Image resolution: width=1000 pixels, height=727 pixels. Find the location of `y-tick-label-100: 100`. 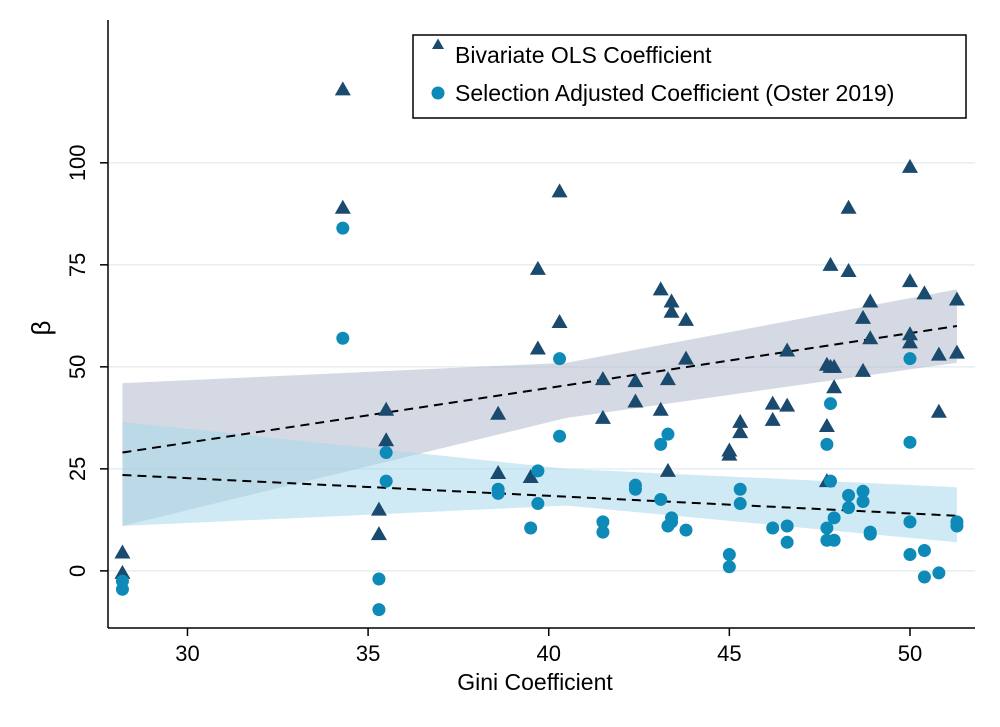

y-tick-label-100: 100 is located at coordinates (77, 162).